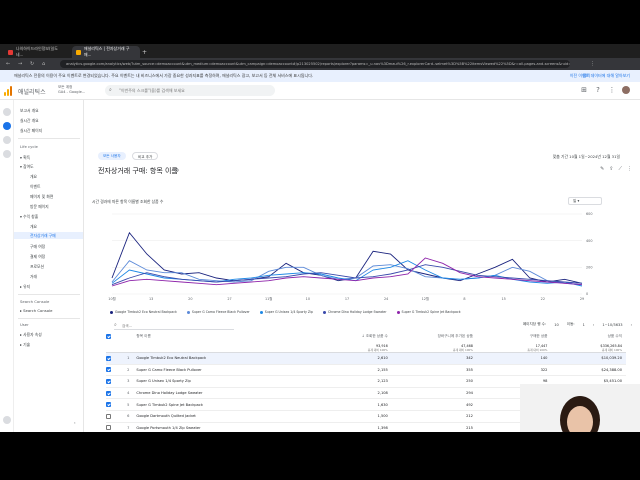  What do you see at coordinates (25, 286) in the screenshot?
I see `sidebar-group-retention: ▸ 유지` at bounding box center [25, 286].